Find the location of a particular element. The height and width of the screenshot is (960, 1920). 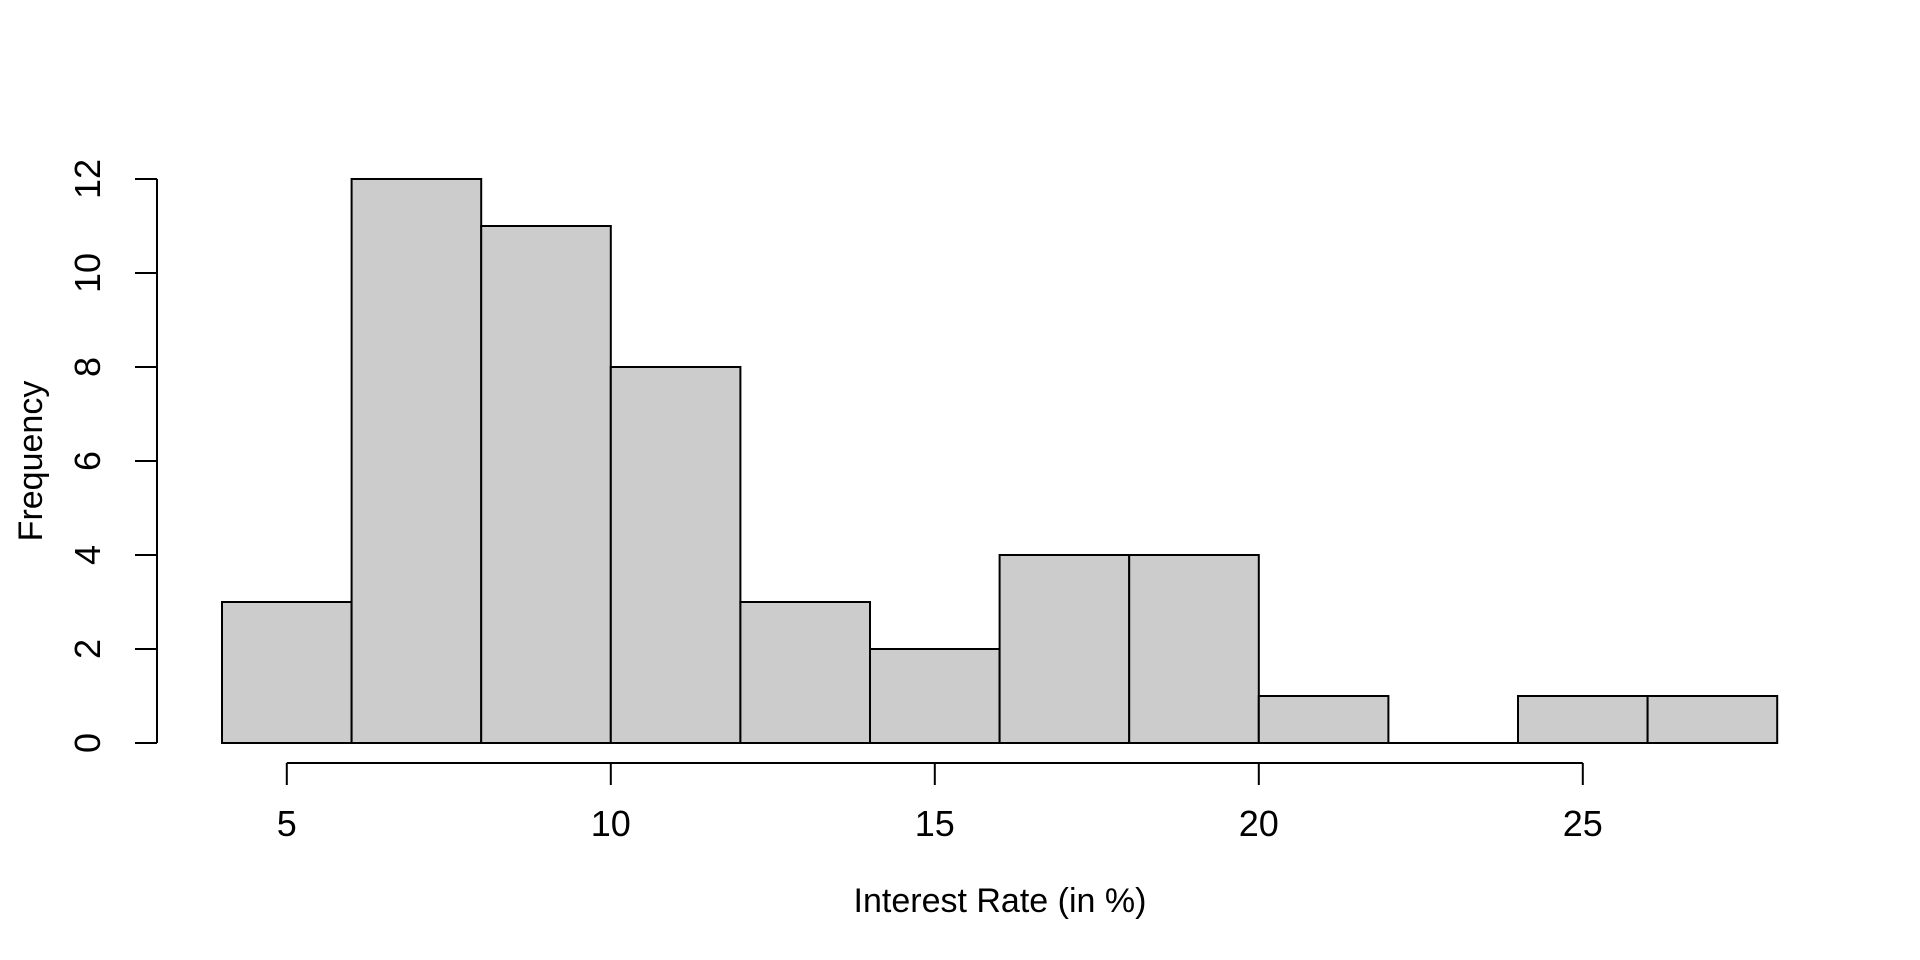

x-axis-tick-label: 25 is located at coordinates (1583, 823).